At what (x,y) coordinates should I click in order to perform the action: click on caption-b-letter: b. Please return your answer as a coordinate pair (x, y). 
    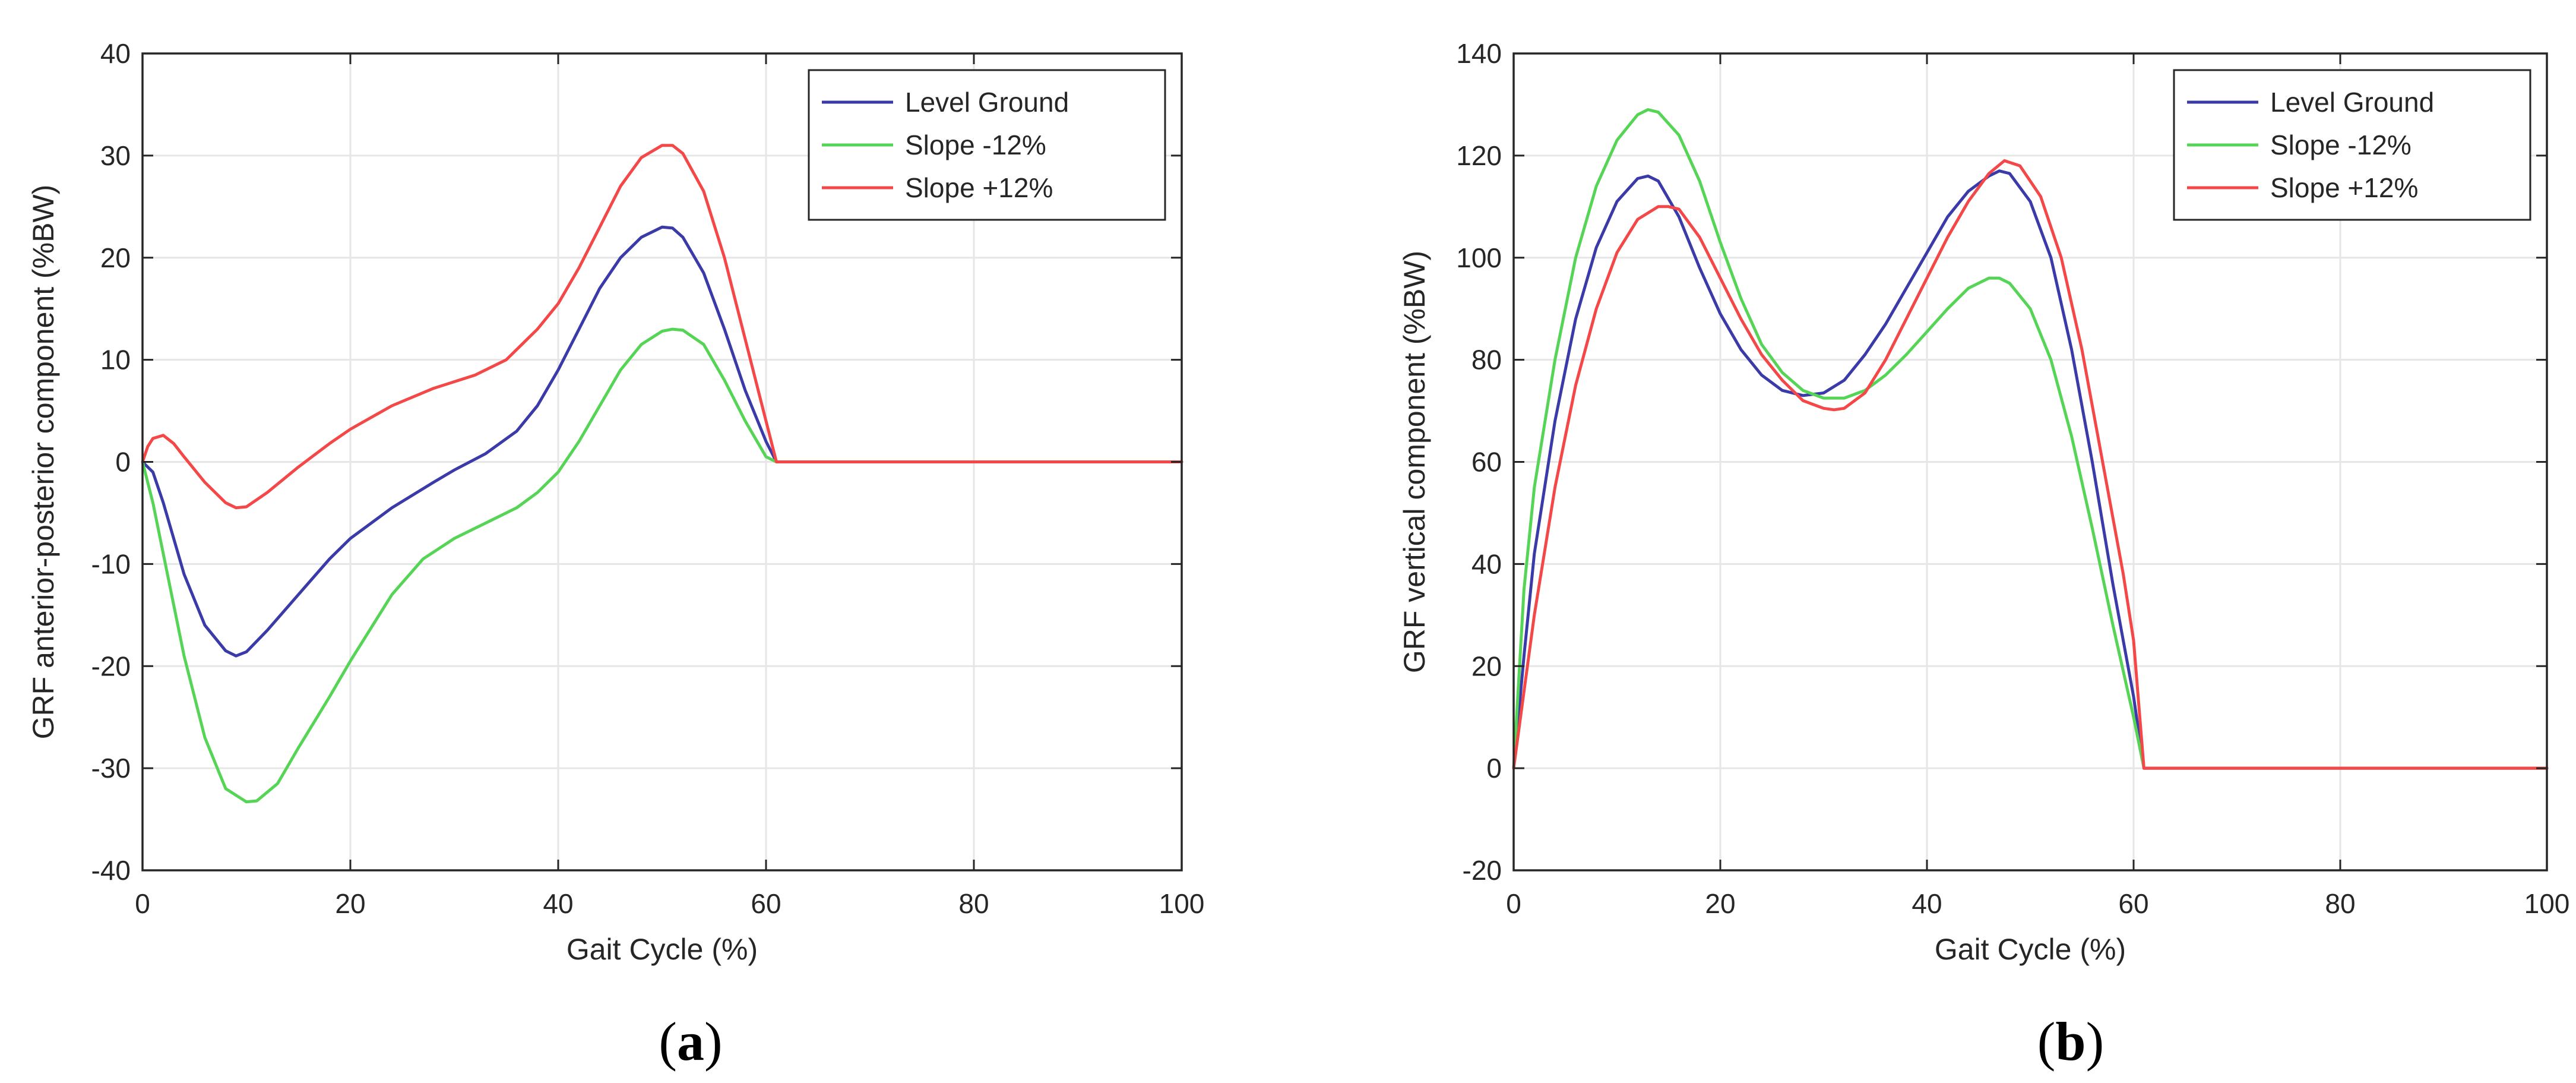
    Looking at the image, I should click on (2070, 1041).